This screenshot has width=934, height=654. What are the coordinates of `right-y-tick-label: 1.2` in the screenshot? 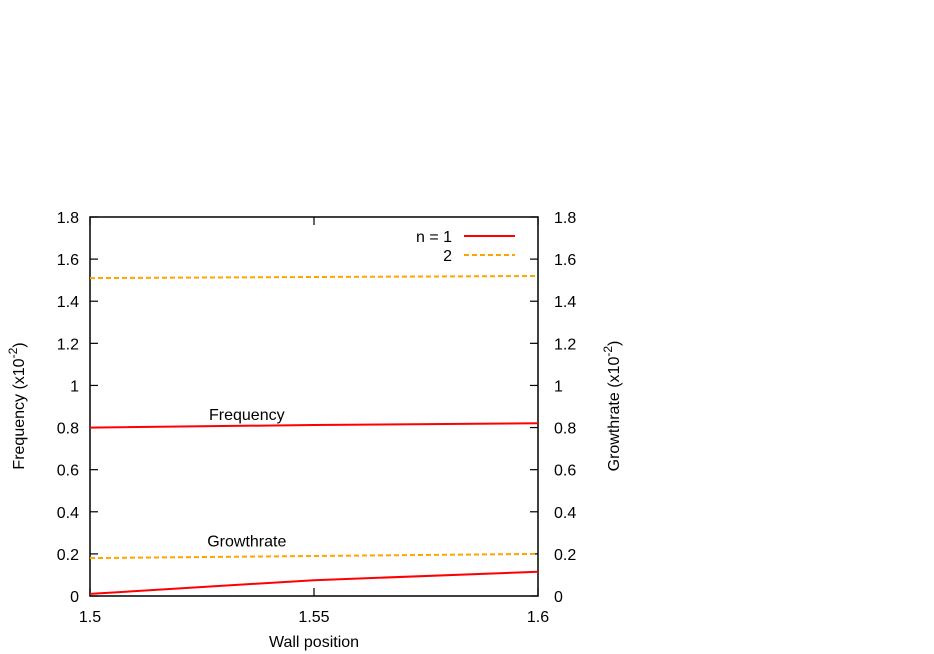 It's located at (565, 344).